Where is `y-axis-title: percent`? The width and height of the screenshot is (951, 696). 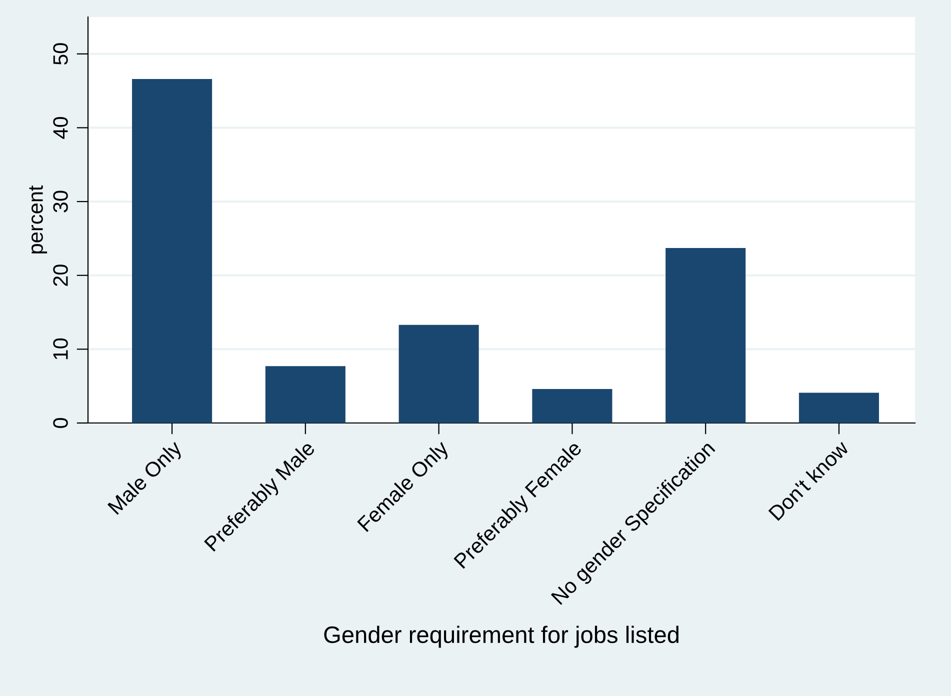 y-axis-title: percent is located at coordinates (38, 219).